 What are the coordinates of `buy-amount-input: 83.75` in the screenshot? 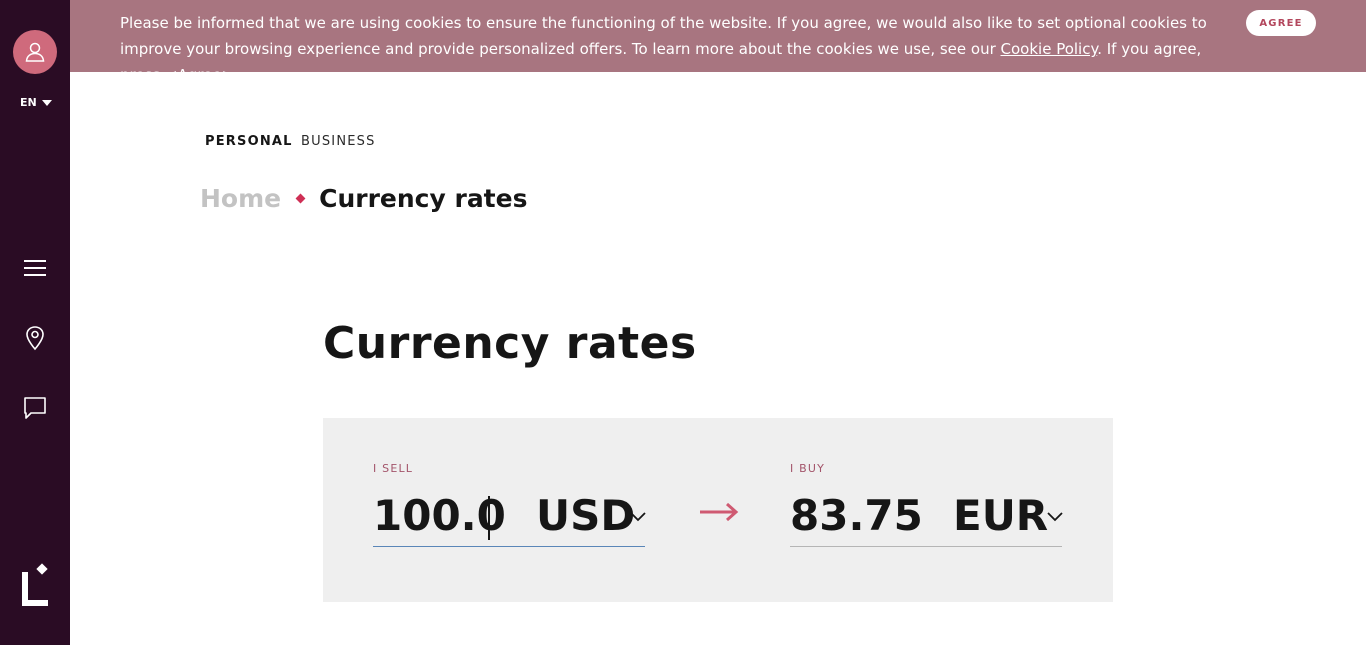 It's located at (856, 515).